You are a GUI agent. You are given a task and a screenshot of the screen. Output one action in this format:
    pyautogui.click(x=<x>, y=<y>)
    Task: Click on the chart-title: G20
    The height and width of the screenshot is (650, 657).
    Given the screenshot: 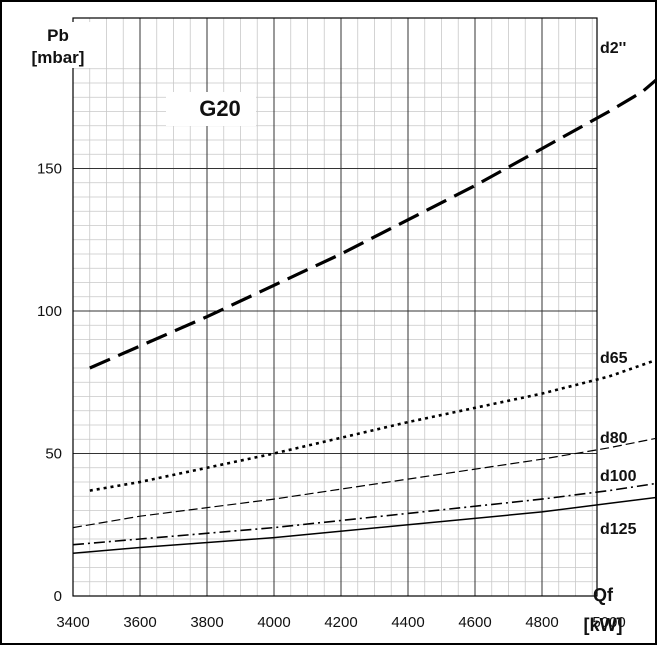 What is the action you would take?
    pyautogui.click(x=220, y=108)
    